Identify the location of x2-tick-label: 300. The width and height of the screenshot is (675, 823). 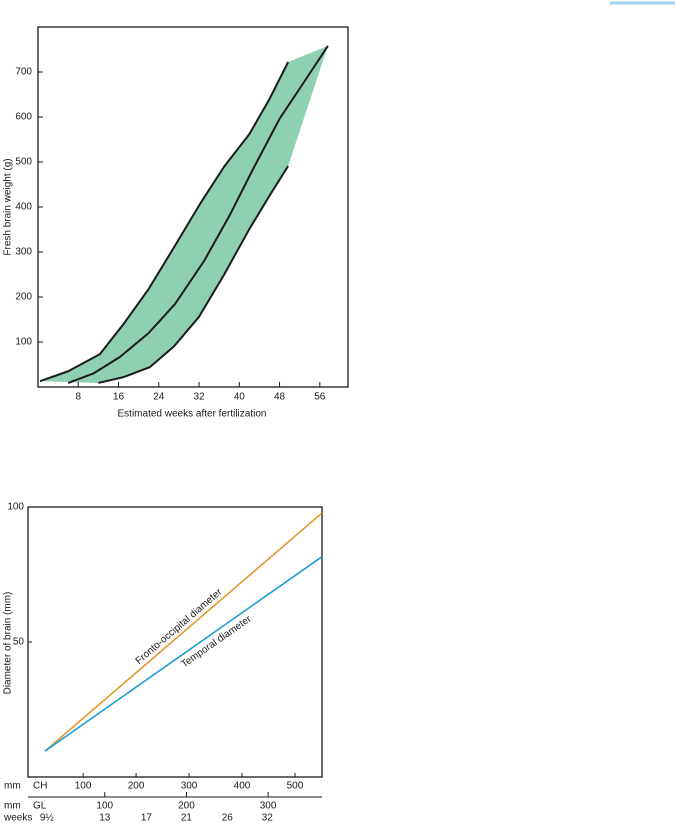
(268, 806).